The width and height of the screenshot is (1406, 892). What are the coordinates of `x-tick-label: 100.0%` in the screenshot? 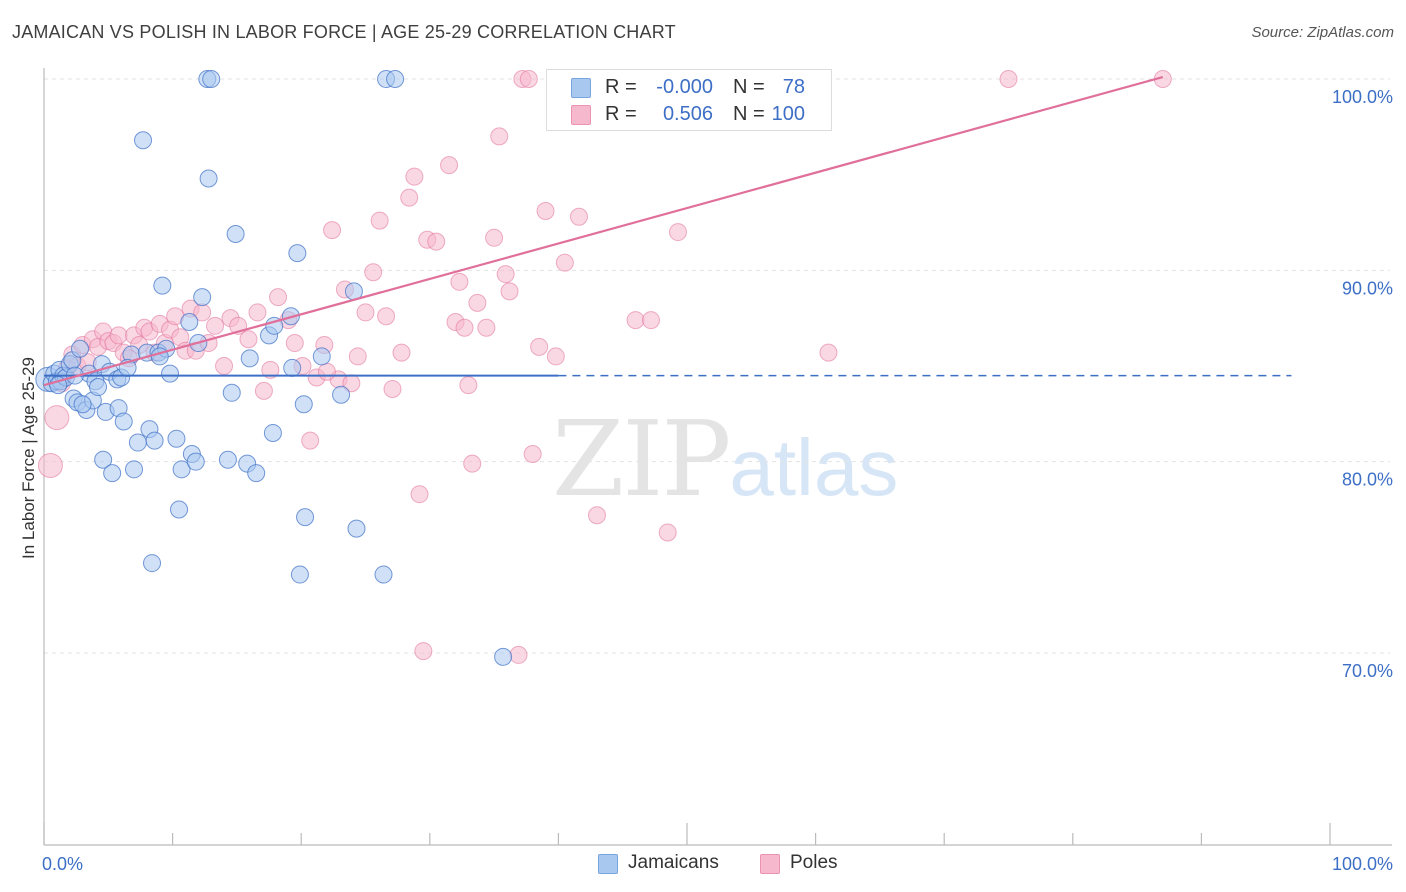 It's located at (1362, 864).